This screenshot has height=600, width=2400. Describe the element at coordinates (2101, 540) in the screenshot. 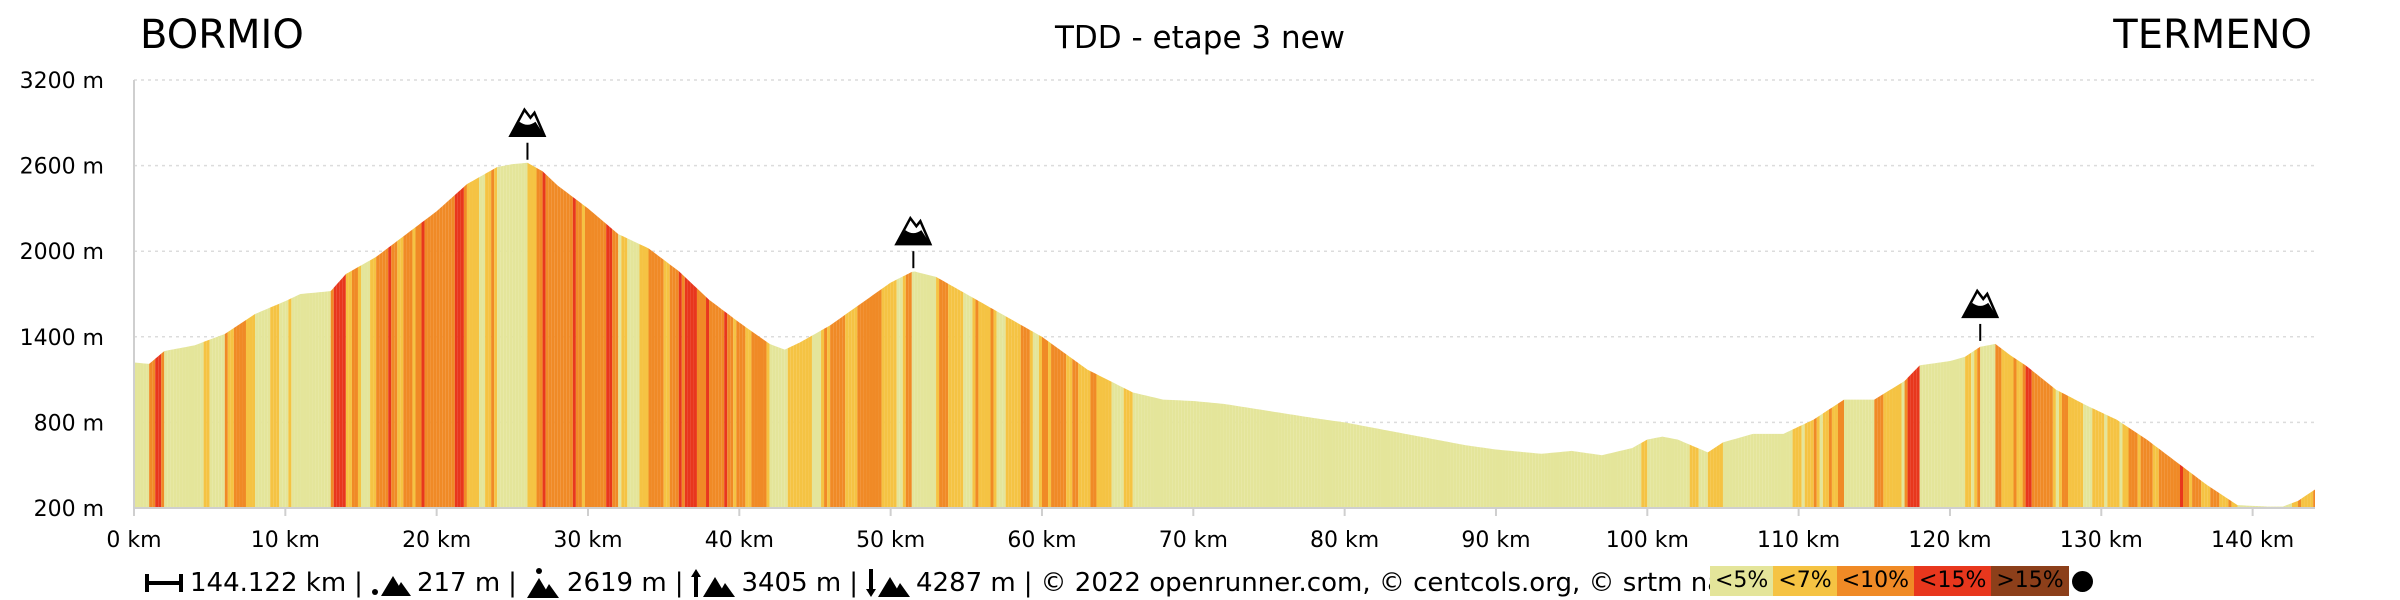

I see `x-tick-label: 130 km` at that location.